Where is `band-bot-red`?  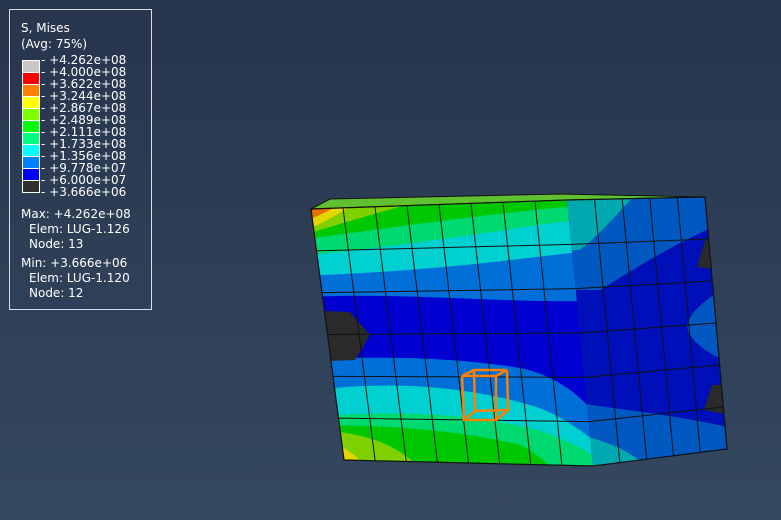 band-bot-red is located at coordinates (328, 458).